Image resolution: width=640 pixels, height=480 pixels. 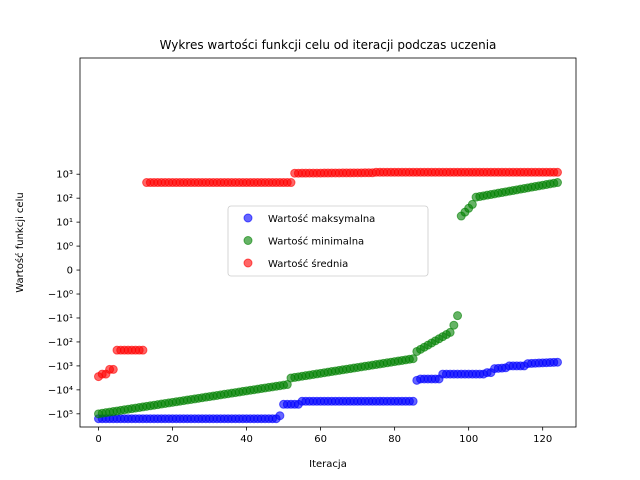 What do you see at coordinates (394, 439) in the screenshot?
I see `x-tick-label: 80` at bounding box center [394, 439].